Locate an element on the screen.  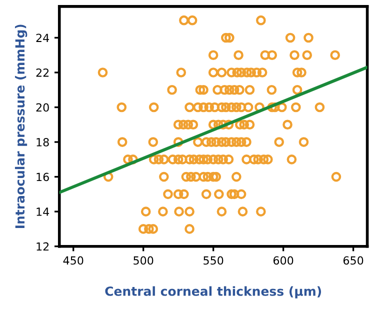
y-tick-label: 12 is located at coordinates (42, 246).